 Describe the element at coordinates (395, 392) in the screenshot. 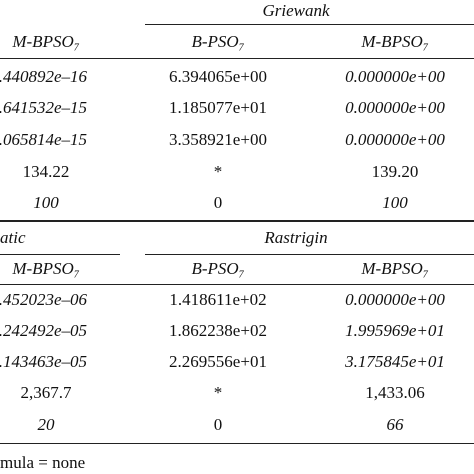

I see `table-cell: 1,433.06` at that location.